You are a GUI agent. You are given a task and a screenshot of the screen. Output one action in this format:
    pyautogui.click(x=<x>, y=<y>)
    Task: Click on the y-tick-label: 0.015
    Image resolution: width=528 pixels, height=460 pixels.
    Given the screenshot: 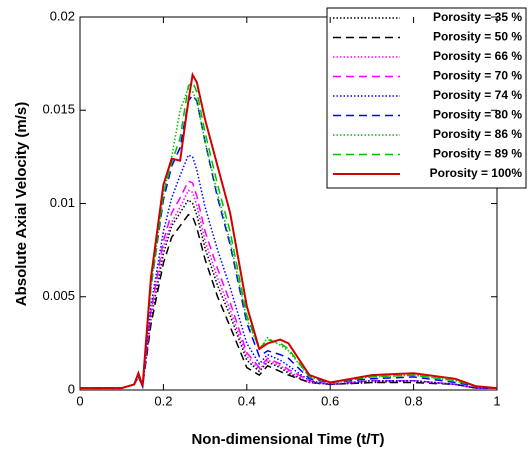 What is the action you would take?
    pyautogui.click(x=58, y=109)
    